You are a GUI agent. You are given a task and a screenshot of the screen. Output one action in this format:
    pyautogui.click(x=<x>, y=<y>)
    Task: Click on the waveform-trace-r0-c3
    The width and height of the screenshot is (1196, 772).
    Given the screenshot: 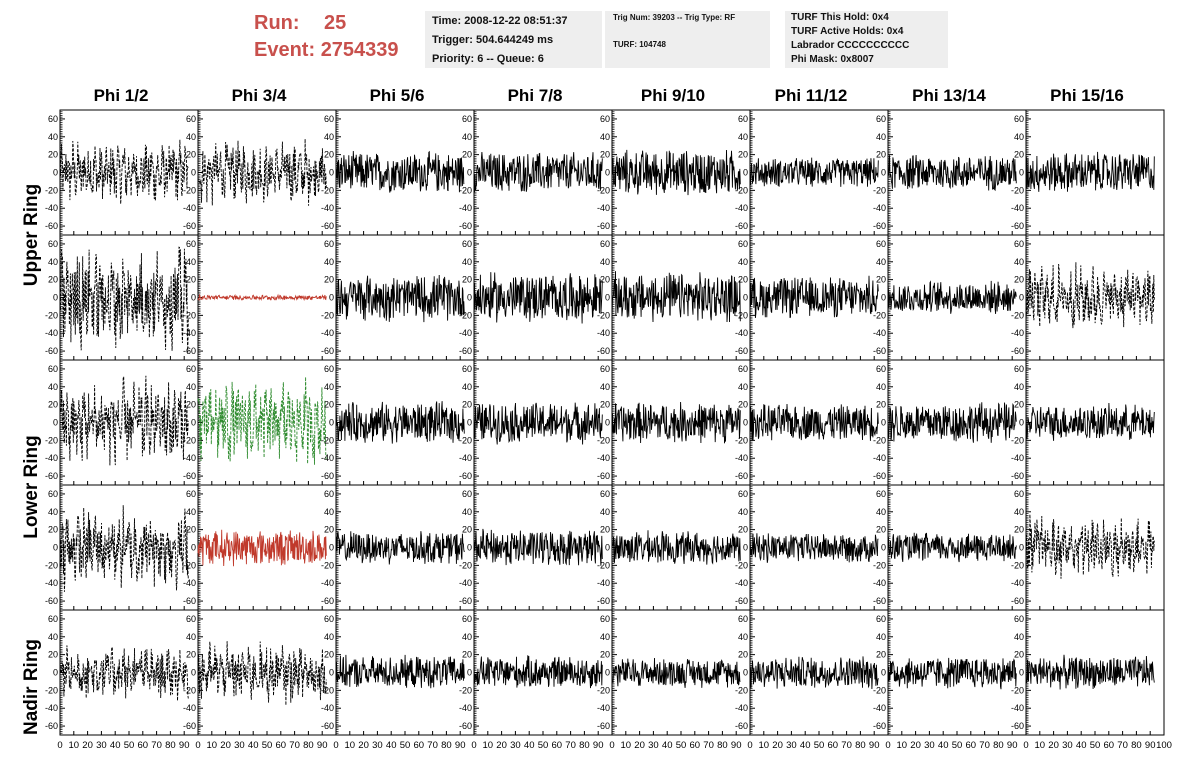 What is the action you would take?
    pyautogui.click(x=538, y=172)
    